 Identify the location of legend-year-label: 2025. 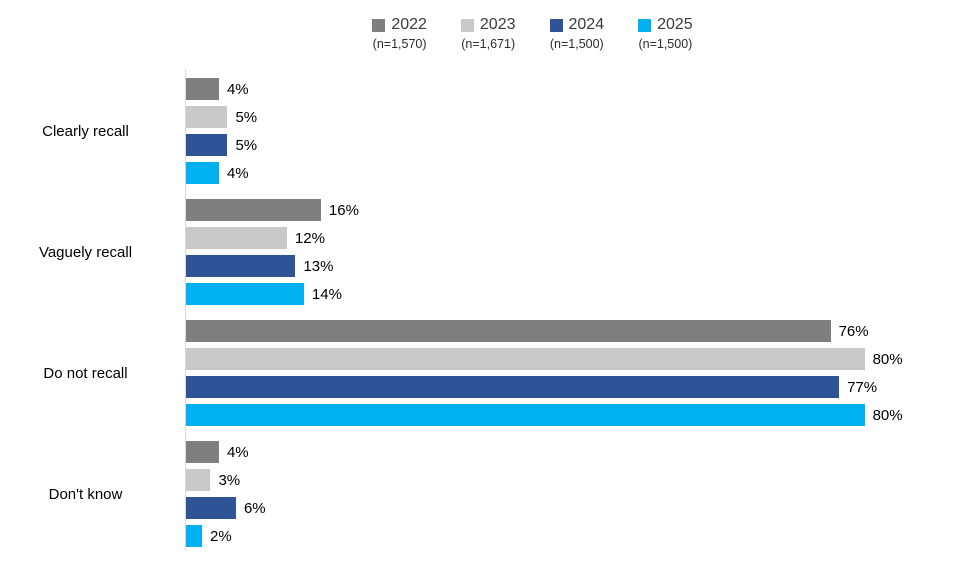
(675, 24).